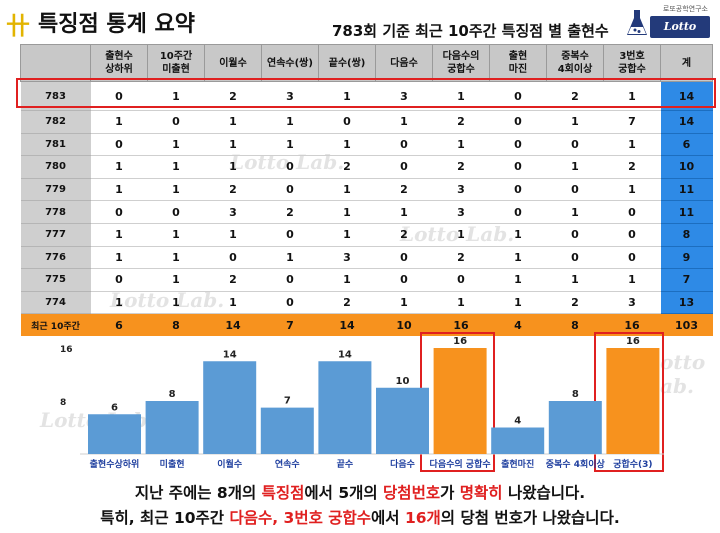  I want to click on category-label: 다음수, so click(402, 464).